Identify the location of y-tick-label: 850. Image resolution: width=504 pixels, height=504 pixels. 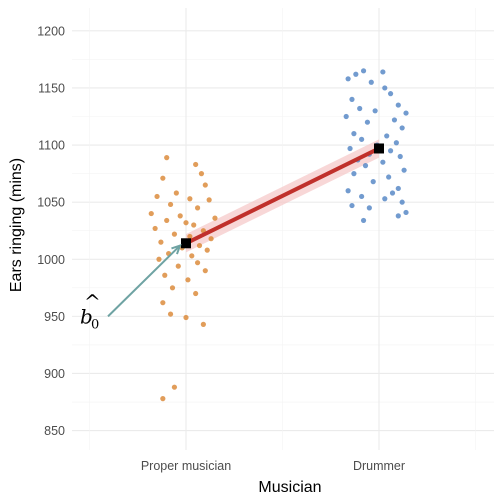
(54, 431).